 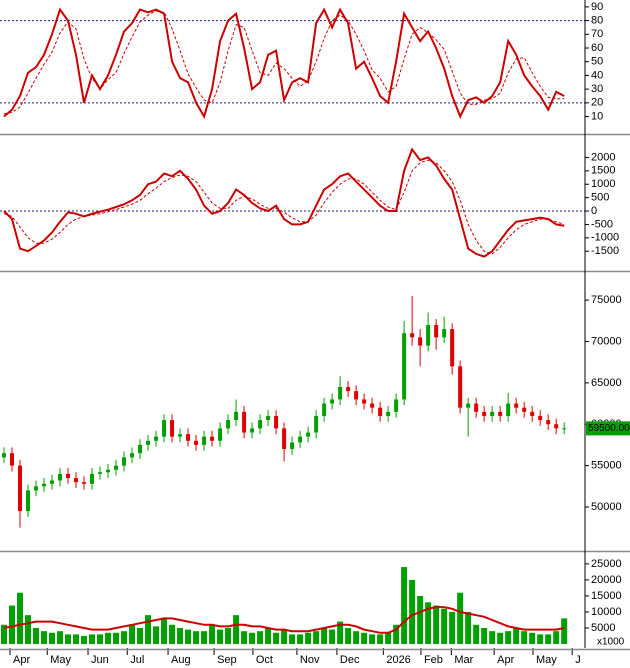 What do you see at coordinates (433, 660) in the screenshot?
I see `x-tick-label: Feb` at bounding box center [433, 660].